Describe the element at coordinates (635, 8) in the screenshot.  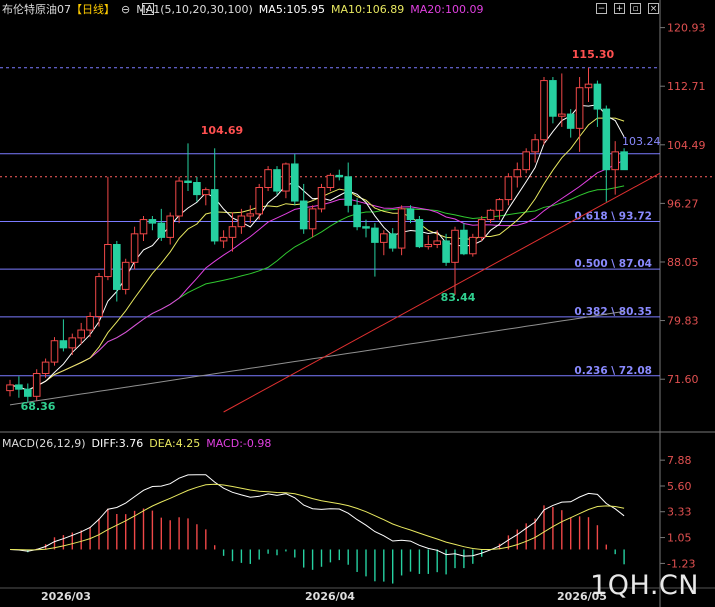
I see `restore-icon: ▫` at that location.